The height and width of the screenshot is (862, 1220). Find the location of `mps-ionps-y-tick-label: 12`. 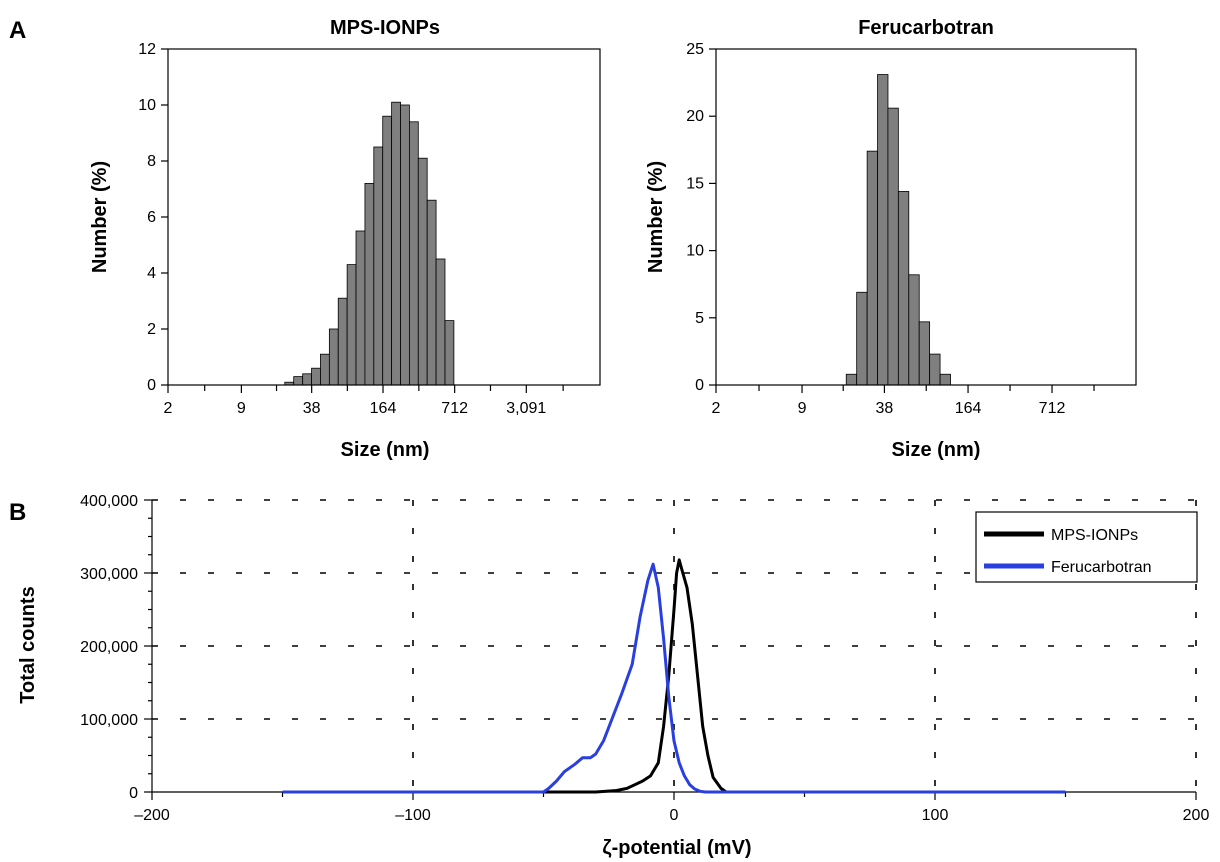

mps-ionps-y-tick-label: 12 is located at coordinates (147, 49).